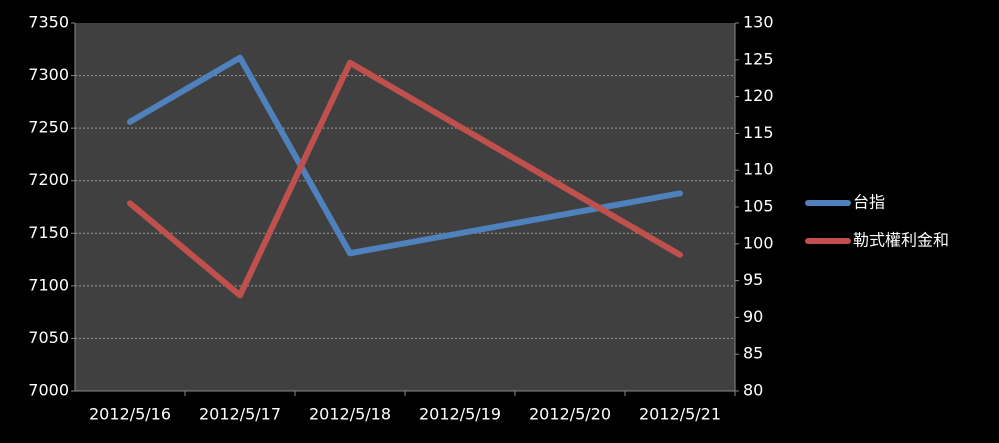  Describe the element at coordinates (680, 414) in the screenshot. I see `x-tick-label: 2012/5/21` at that location.